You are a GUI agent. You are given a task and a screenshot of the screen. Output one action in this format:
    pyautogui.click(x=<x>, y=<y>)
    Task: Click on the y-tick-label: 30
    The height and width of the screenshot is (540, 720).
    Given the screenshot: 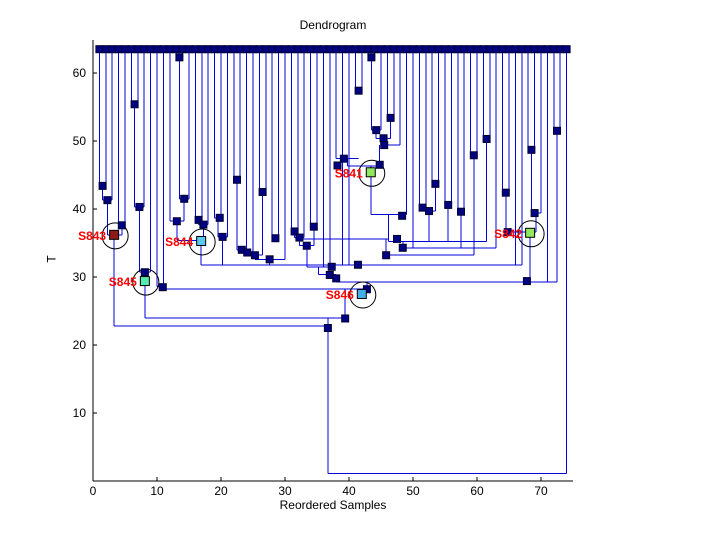 What is the action you would take?
    pyautogui.click(x=80, y=277)
    